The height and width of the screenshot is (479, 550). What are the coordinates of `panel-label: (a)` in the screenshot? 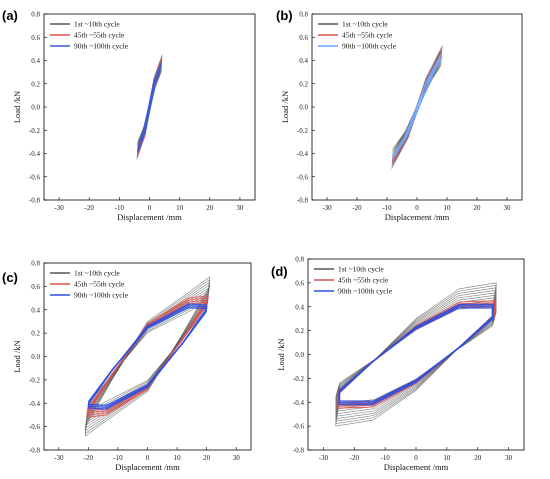 It's located at (10, 15).